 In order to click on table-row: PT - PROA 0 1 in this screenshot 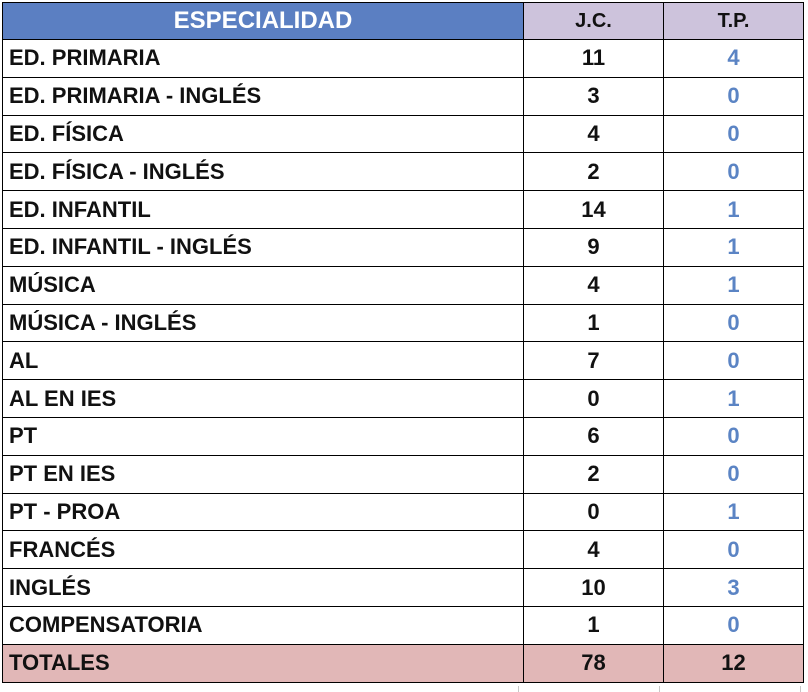, I will do `click(403, 512)`.